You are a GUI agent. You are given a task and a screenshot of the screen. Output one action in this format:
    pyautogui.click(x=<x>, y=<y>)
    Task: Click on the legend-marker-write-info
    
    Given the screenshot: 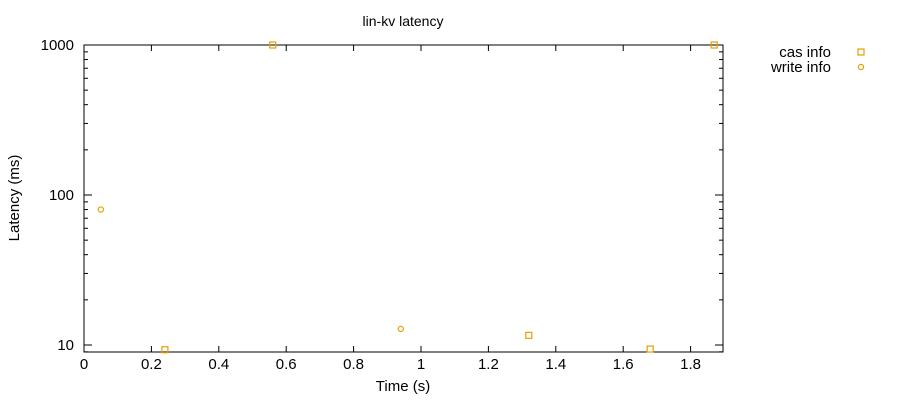 What is the action you would take?
    pyautogui.click(x=861, y=67)
    